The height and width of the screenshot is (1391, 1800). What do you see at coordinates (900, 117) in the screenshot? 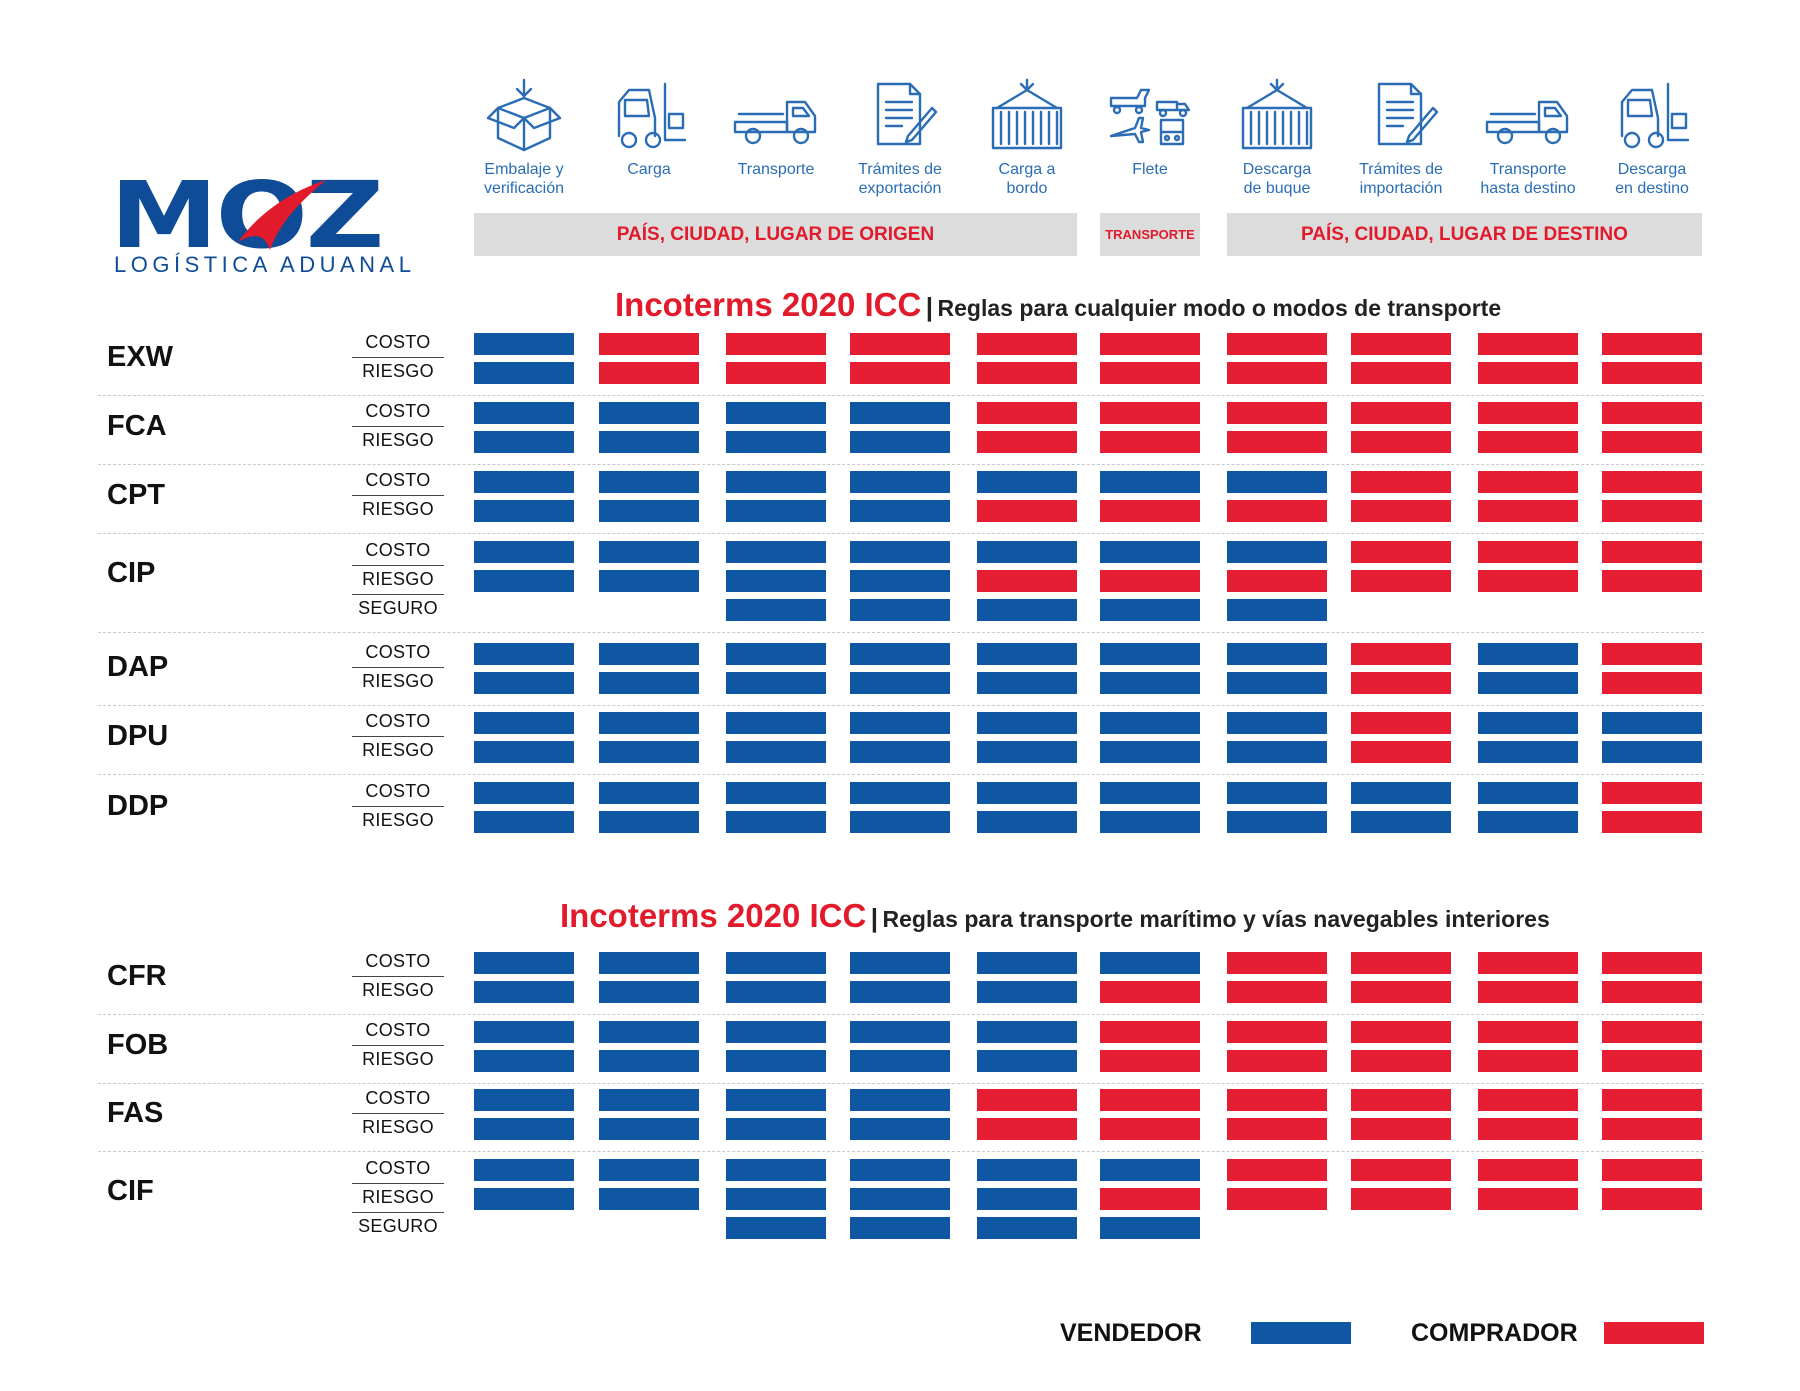
I see `document-icon` at bounding box center [900, 117].